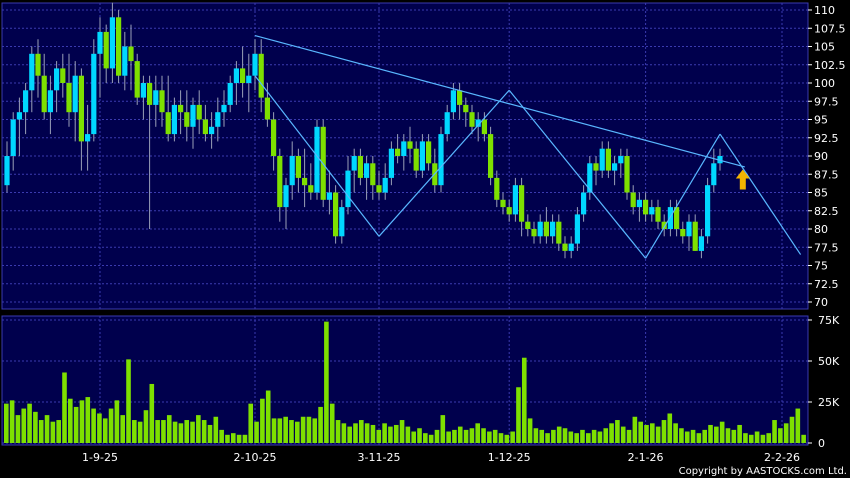 The height and width of the screenshot is (478, 850). What do you see at coordinates (821, 120) in the screenshot?
I see `price-tick-label: 95` at bounding box center [821, 120].